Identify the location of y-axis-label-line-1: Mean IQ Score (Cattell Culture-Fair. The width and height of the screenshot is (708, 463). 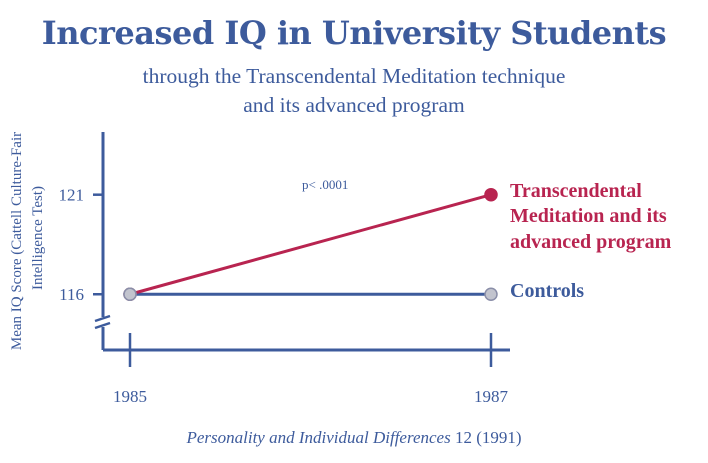
(17, 241).